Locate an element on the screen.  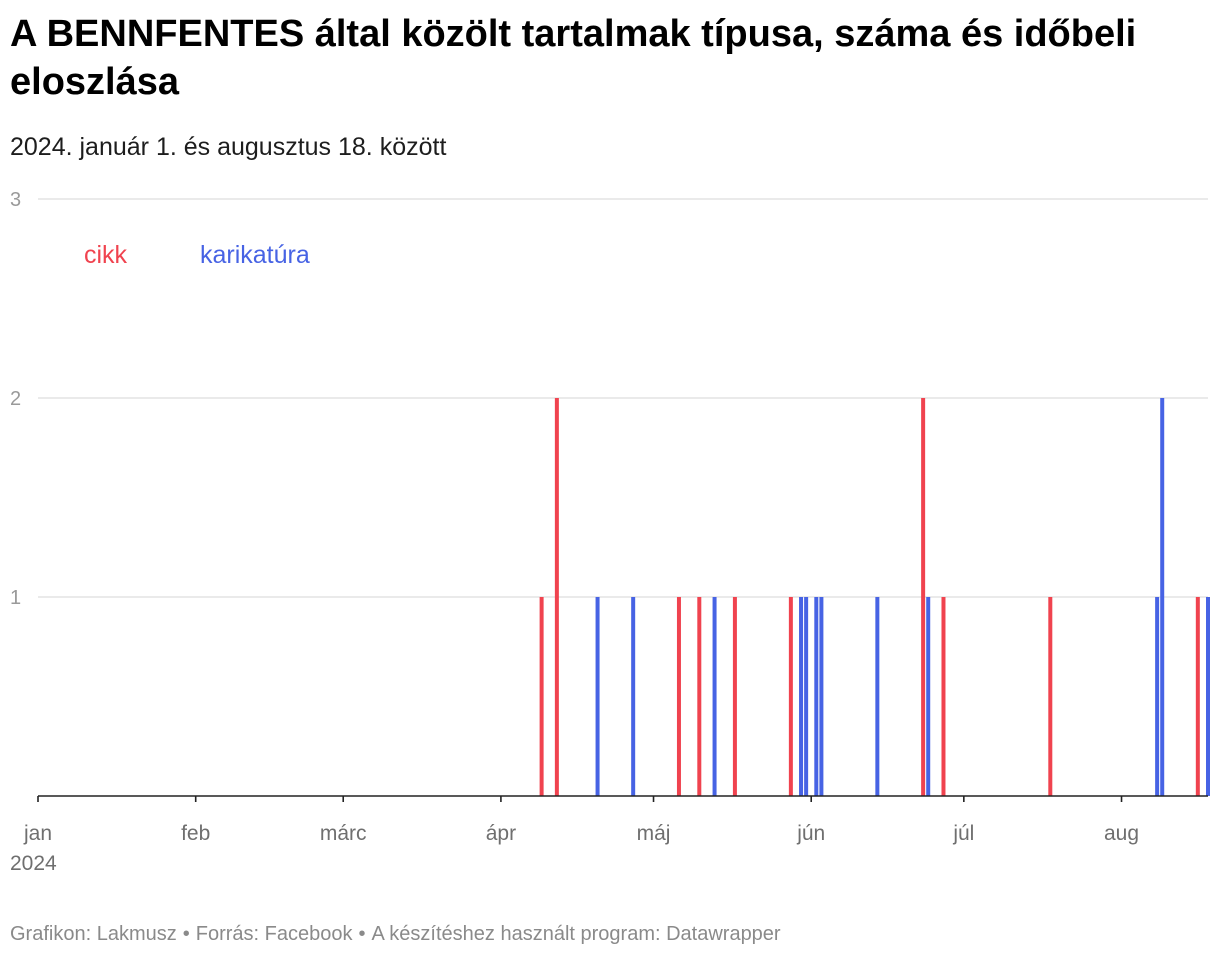
chart-subtitle: 2024. január 1. és augusztus 18. között is located at coordinates (228, 147).